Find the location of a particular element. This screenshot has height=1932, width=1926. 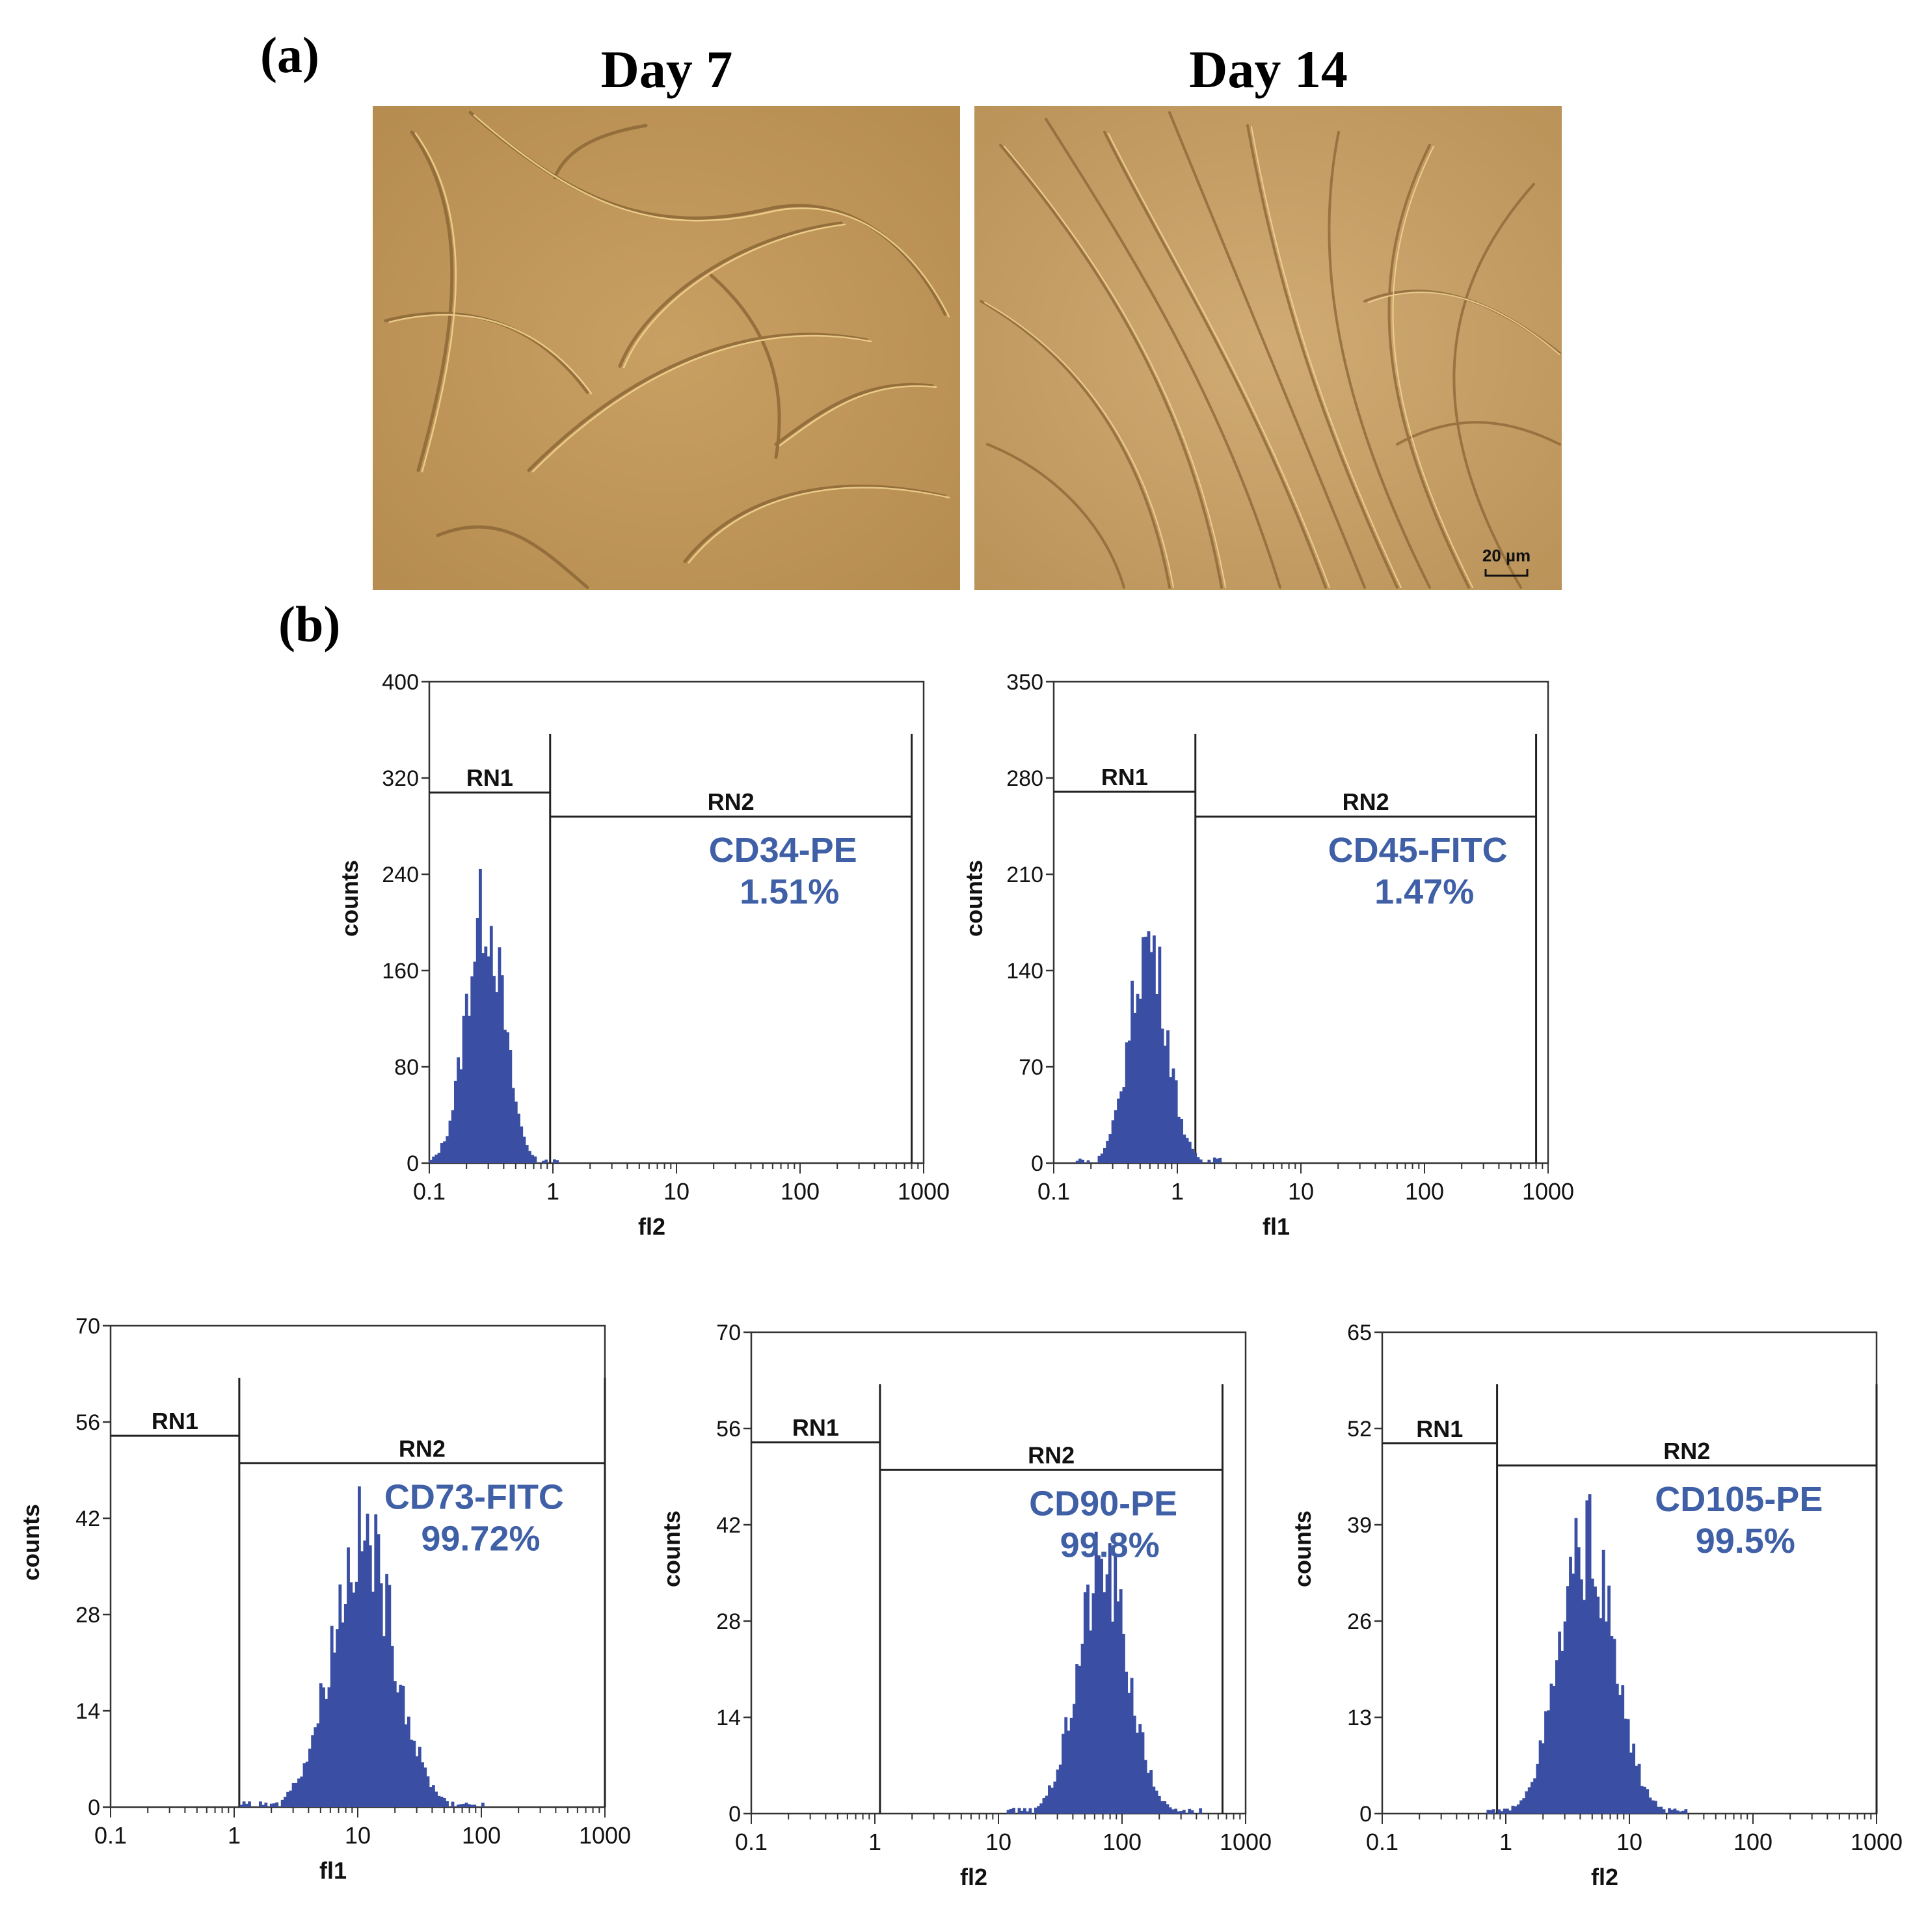

gate-label: RN2 is located at coordinates (1687, 1451).